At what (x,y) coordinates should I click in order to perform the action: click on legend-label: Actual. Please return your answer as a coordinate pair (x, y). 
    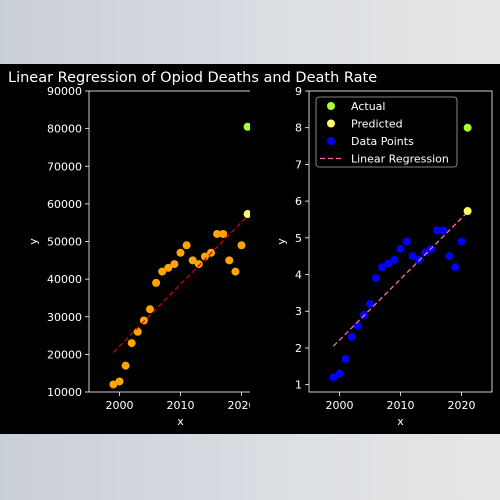
    Looking at the image, I should click on (368, 106).